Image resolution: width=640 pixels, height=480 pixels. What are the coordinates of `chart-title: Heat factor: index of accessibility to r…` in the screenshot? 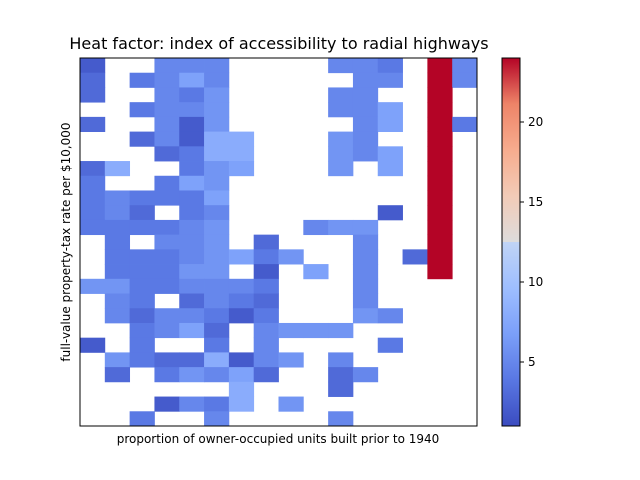 It's located at (278, 43).